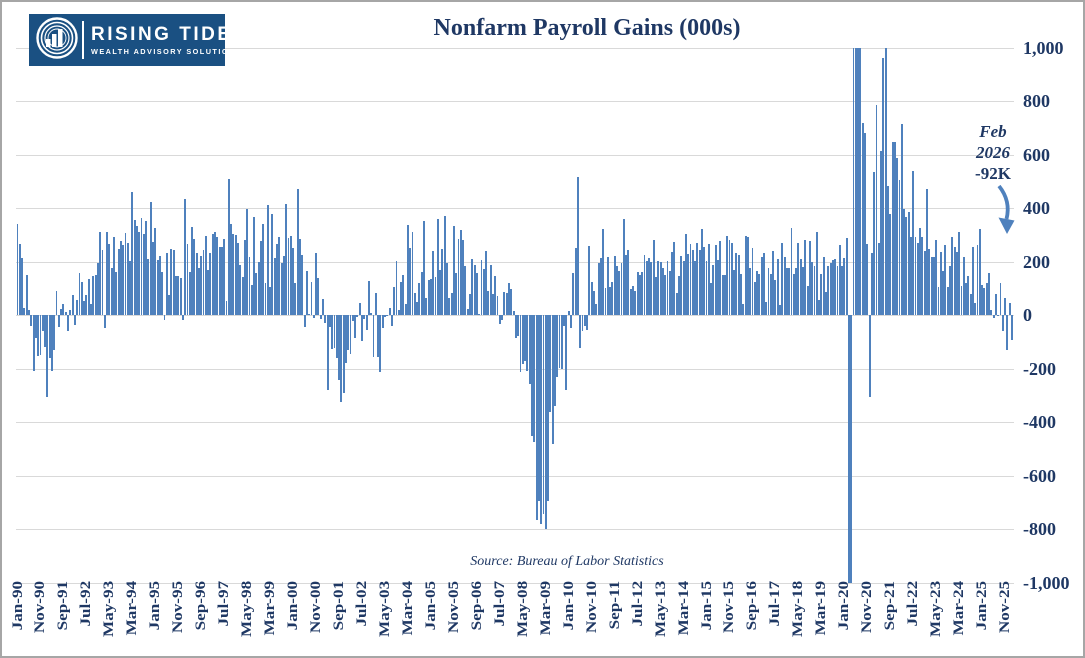 Image resolution: width=1085 pixels, height=658 pixels. Describe the element at coordinates (936, 608) in the screenshot. I see `x-tick-label: May-23` at that location.